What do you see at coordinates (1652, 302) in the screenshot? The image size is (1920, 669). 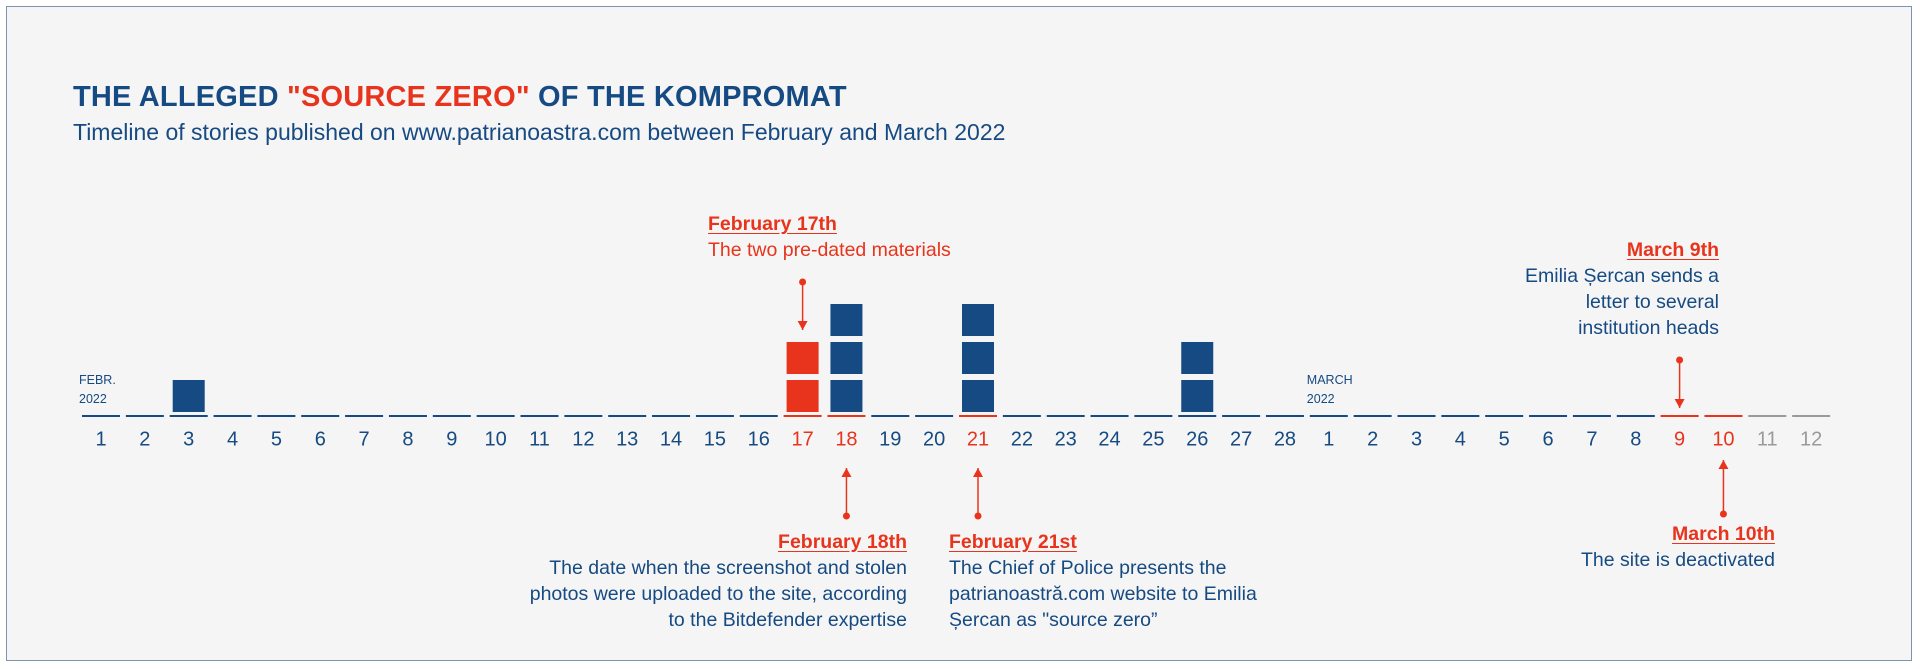 I see `annotation-mar9-line: letter to several` at bounding box center [1652, 302].